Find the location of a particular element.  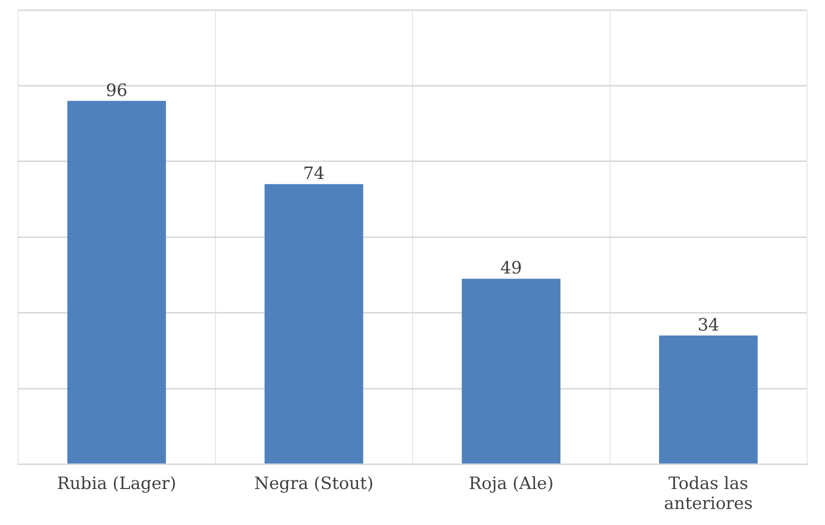

data-label: 74 is located at coordinates (314, 174).